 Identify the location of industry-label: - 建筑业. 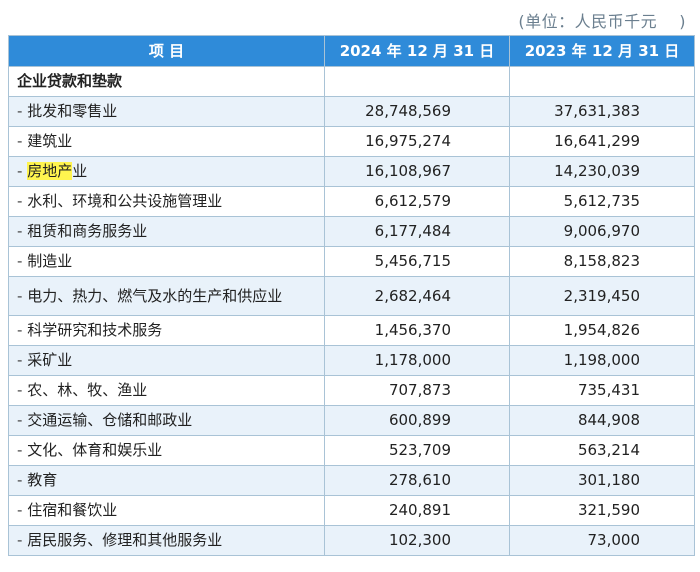
(166, 141).